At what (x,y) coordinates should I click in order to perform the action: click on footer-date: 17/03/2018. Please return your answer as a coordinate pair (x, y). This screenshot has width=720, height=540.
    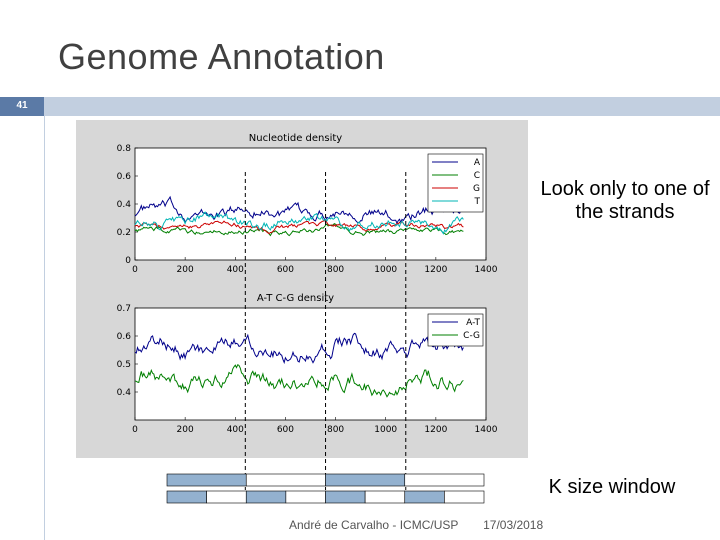
    Looking at the image, I should click on (513, 525).